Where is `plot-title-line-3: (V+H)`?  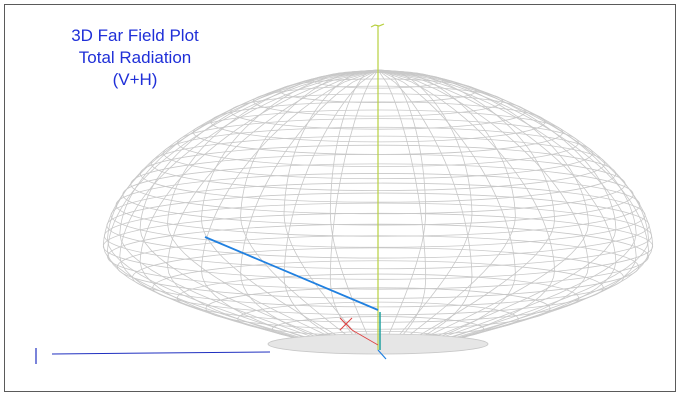 plot-title-line-3: (V+H) is located at coordinates (135, 79).